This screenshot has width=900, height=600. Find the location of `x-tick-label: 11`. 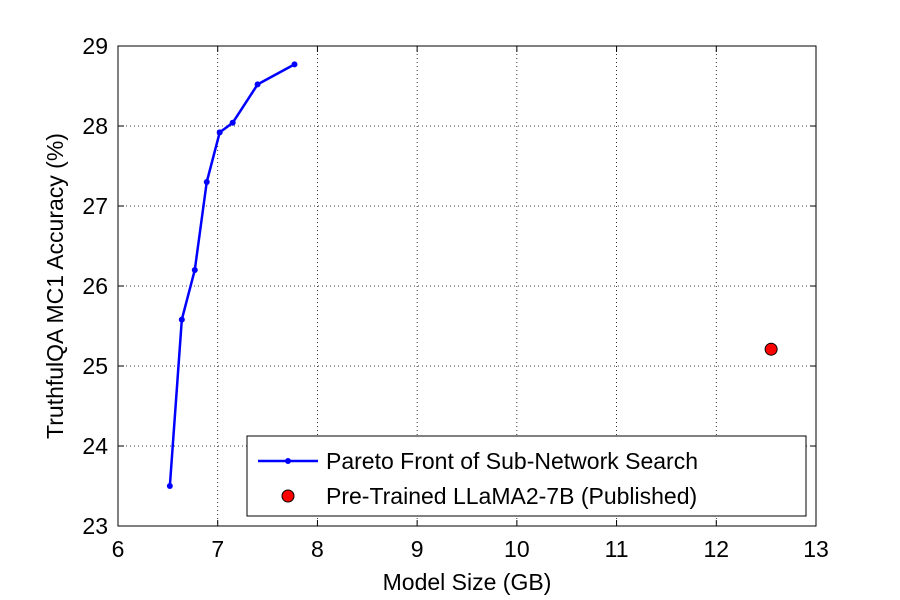

x-tick-label: 11 is located at coordinates (617, 549).